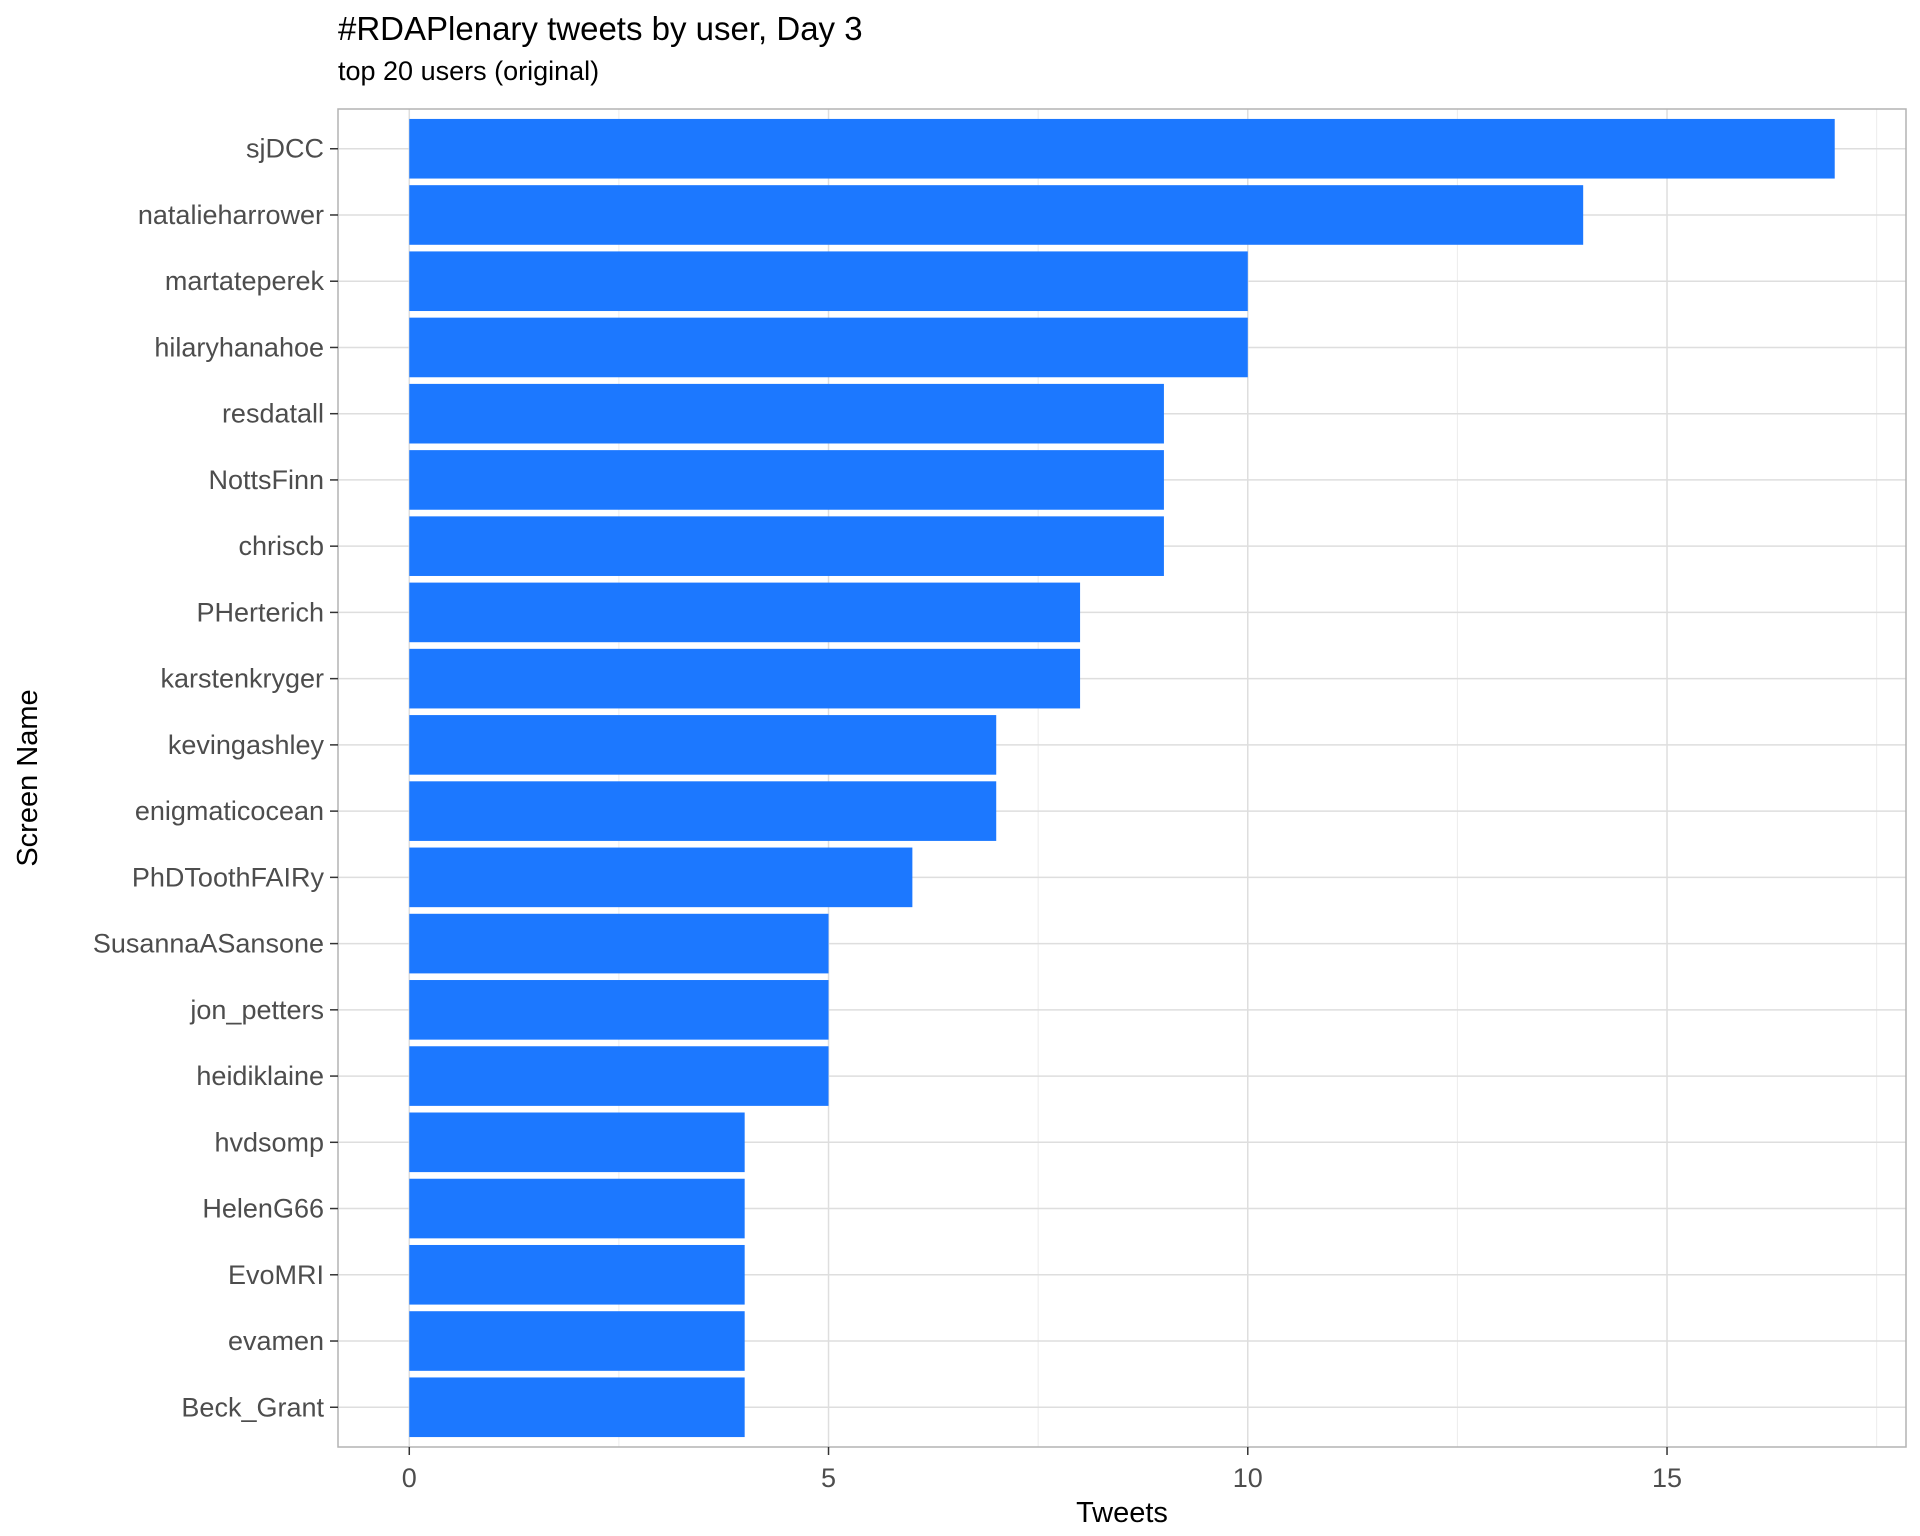 The height and width of the screenshot is (1536, 1920). I want to click on bar-heidiklaine, so click(619, 1076).